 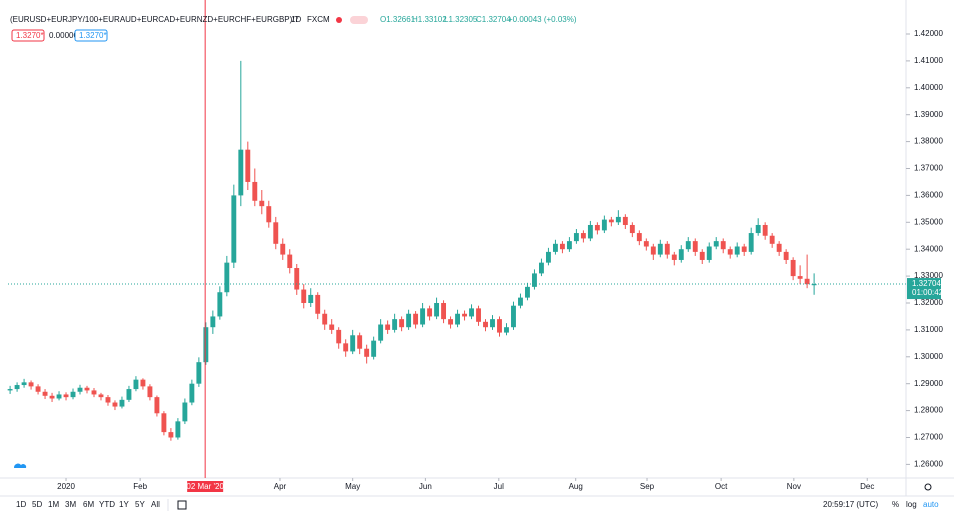 What do you see at coordinates (398, 19) in the screenshot?
I see `ohlc-legend: O1.32661` at bounding box center [398, 19].